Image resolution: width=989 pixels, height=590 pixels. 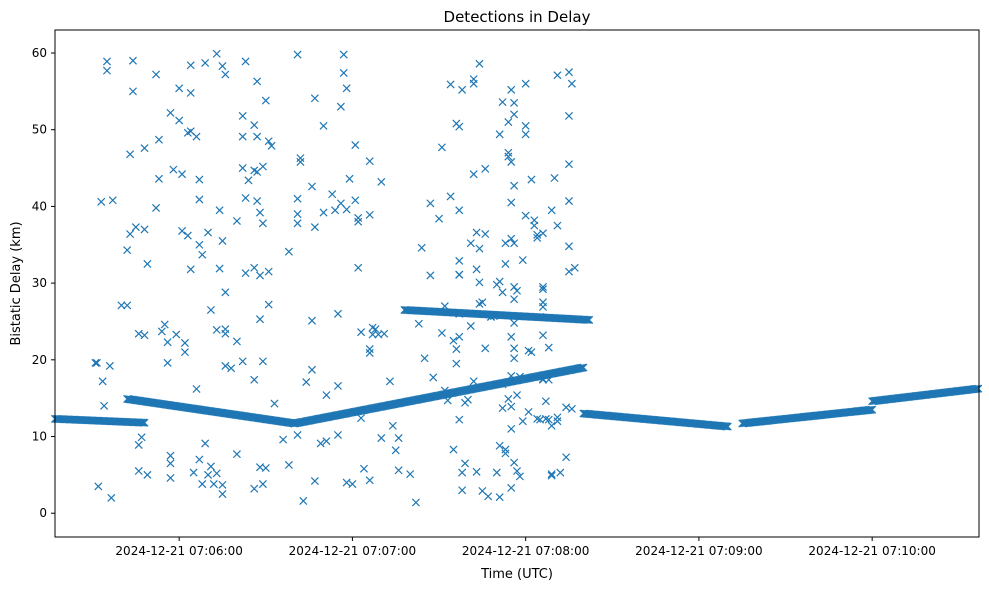 What do you see at coordinates (352, 551) in the screenshot?
I see `x-tick-label: 2024-12-21 07:07:00` at bounding box center [352, 551].